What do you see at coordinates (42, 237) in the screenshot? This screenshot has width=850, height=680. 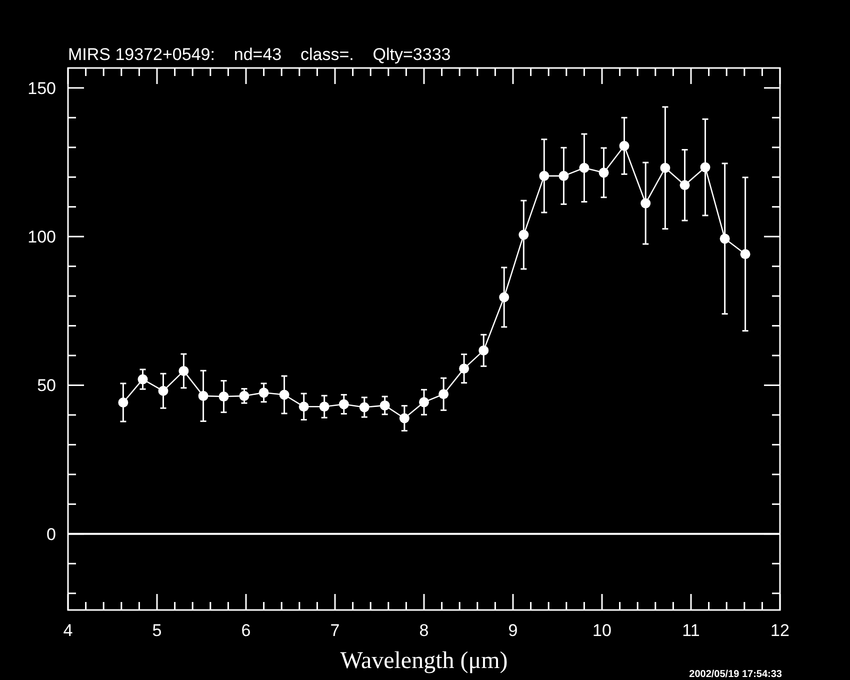 I see `y-tick-label: 100` at bounding box center [42, 237].